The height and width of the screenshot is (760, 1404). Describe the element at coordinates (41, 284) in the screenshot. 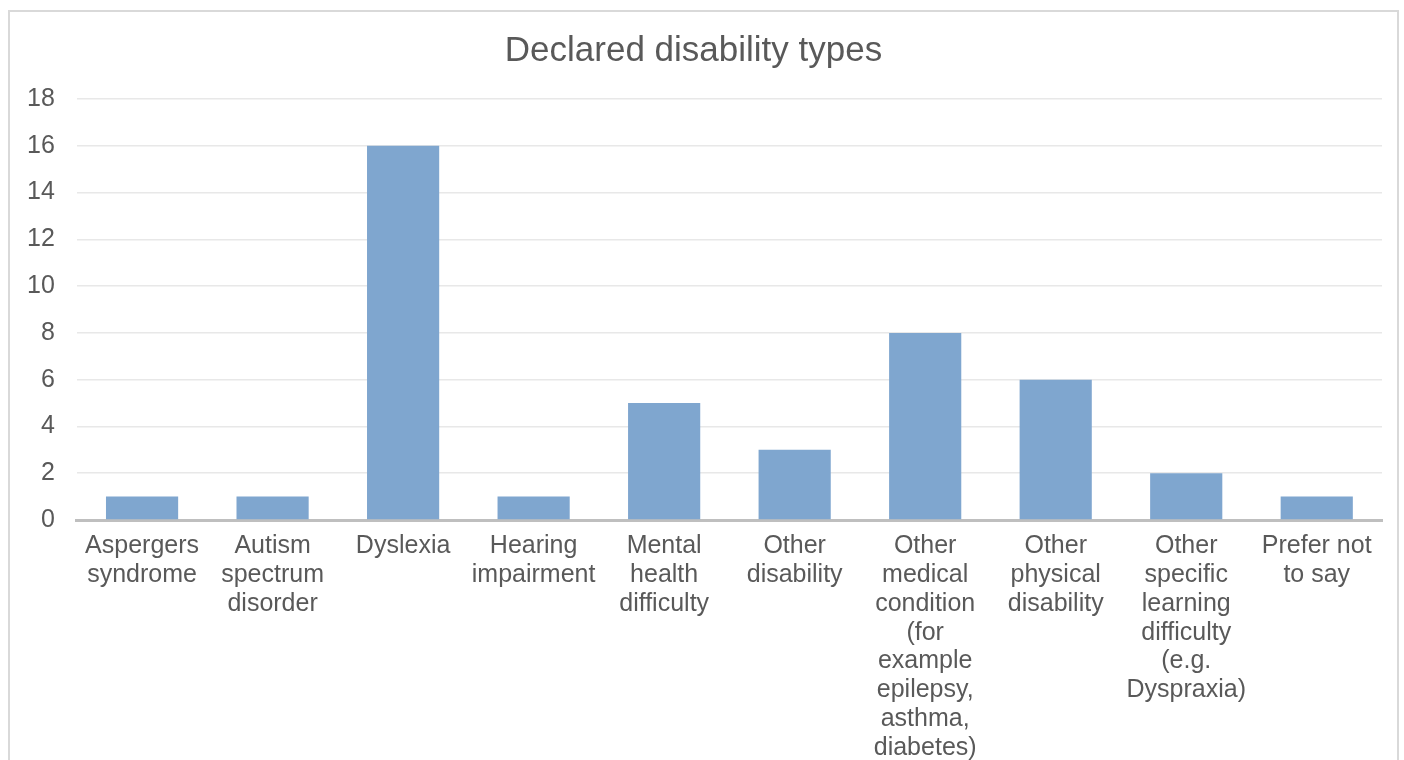

I see `y-tick-label: 10` at that location.